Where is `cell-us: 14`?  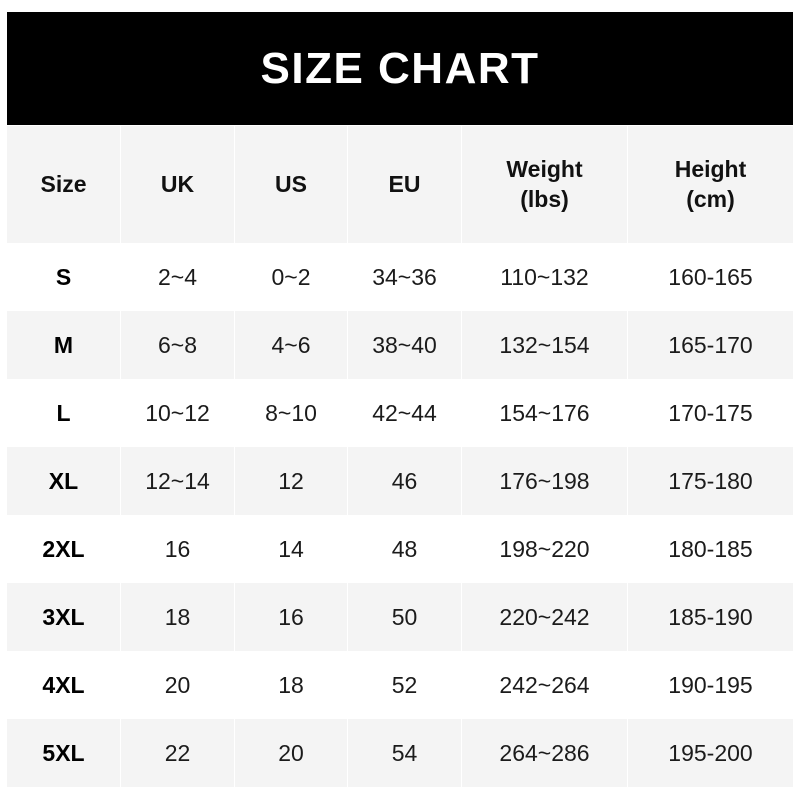
cell-us: 14 is located at coordinates (291, 549).